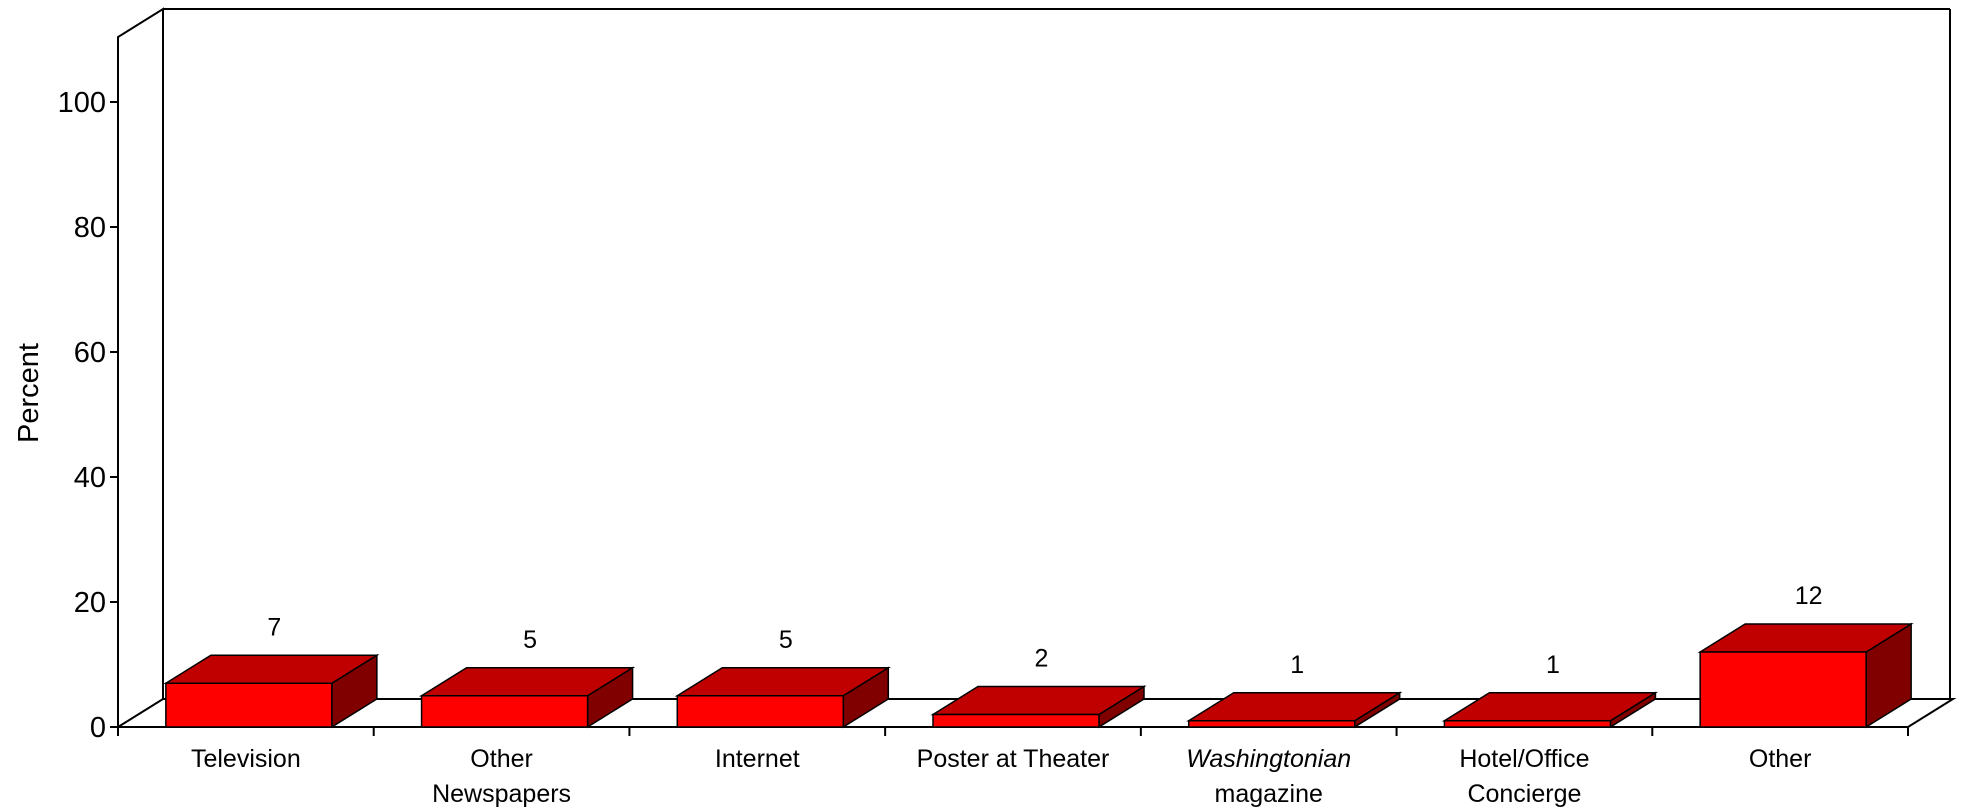 The height and width of the screenshot is (809, 1961). I want to click on y-tick-label: 80, so click(90, 228).